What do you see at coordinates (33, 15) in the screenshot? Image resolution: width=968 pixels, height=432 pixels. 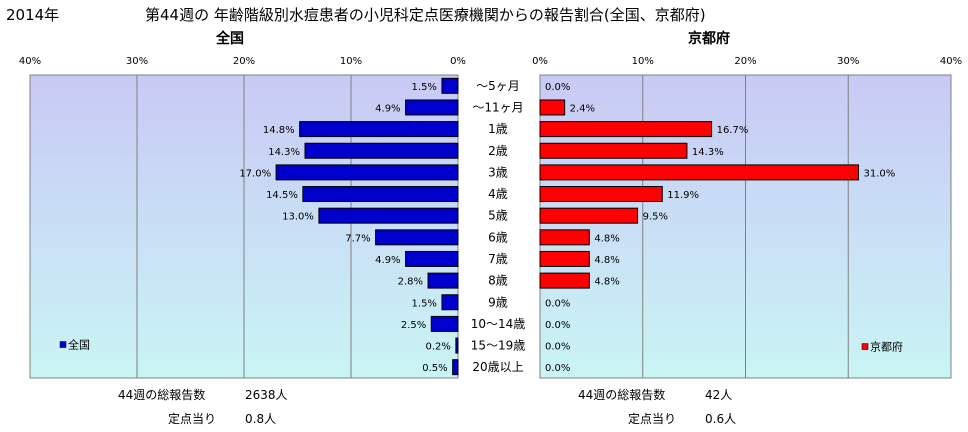 I see `year-label: 2014年` at bounding box center [33, 15].